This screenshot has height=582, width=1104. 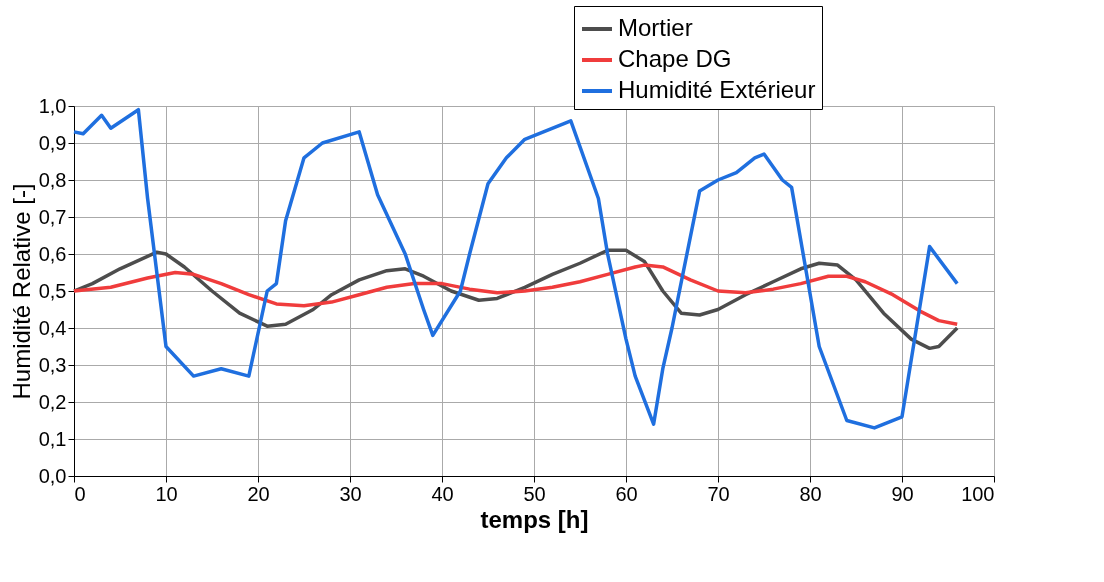 What do you see at coordinates (52, 364) in the screenshot?
I see `y-tick-label: 0,3` at bounding box center [52, 364].